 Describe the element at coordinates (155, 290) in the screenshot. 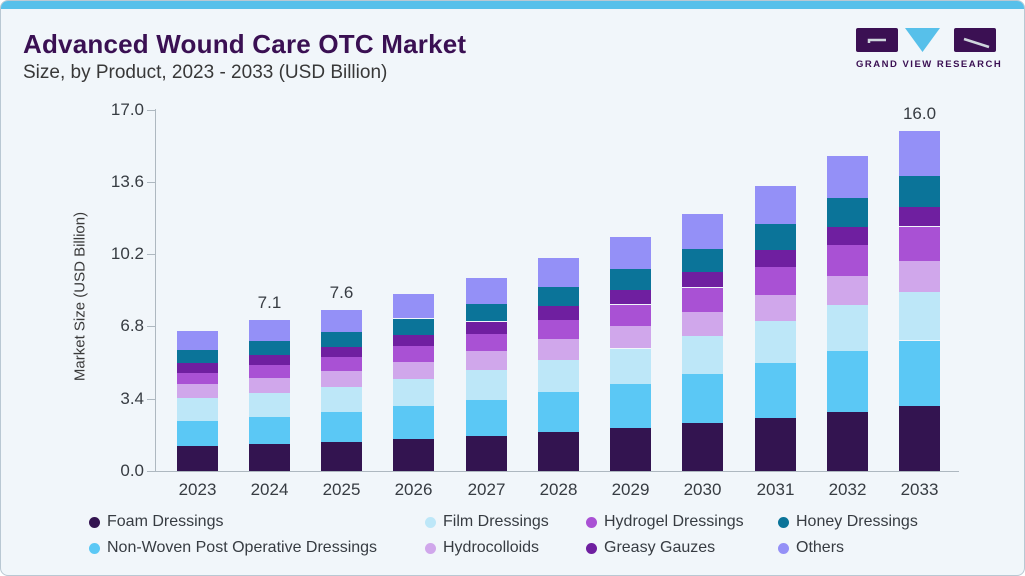

I see `y-axis-line` at that location.